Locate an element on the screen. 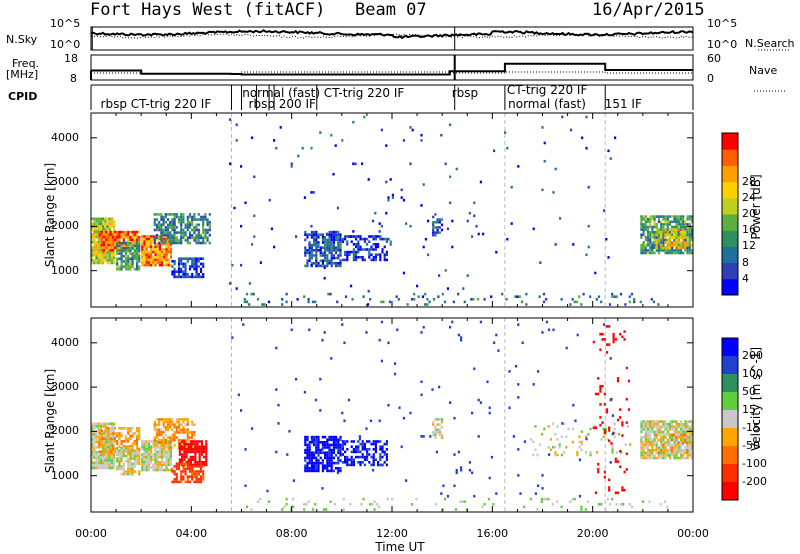 The width and height of the screenshot is (800, 554). scatter-region is located at coordinates (451, 299).